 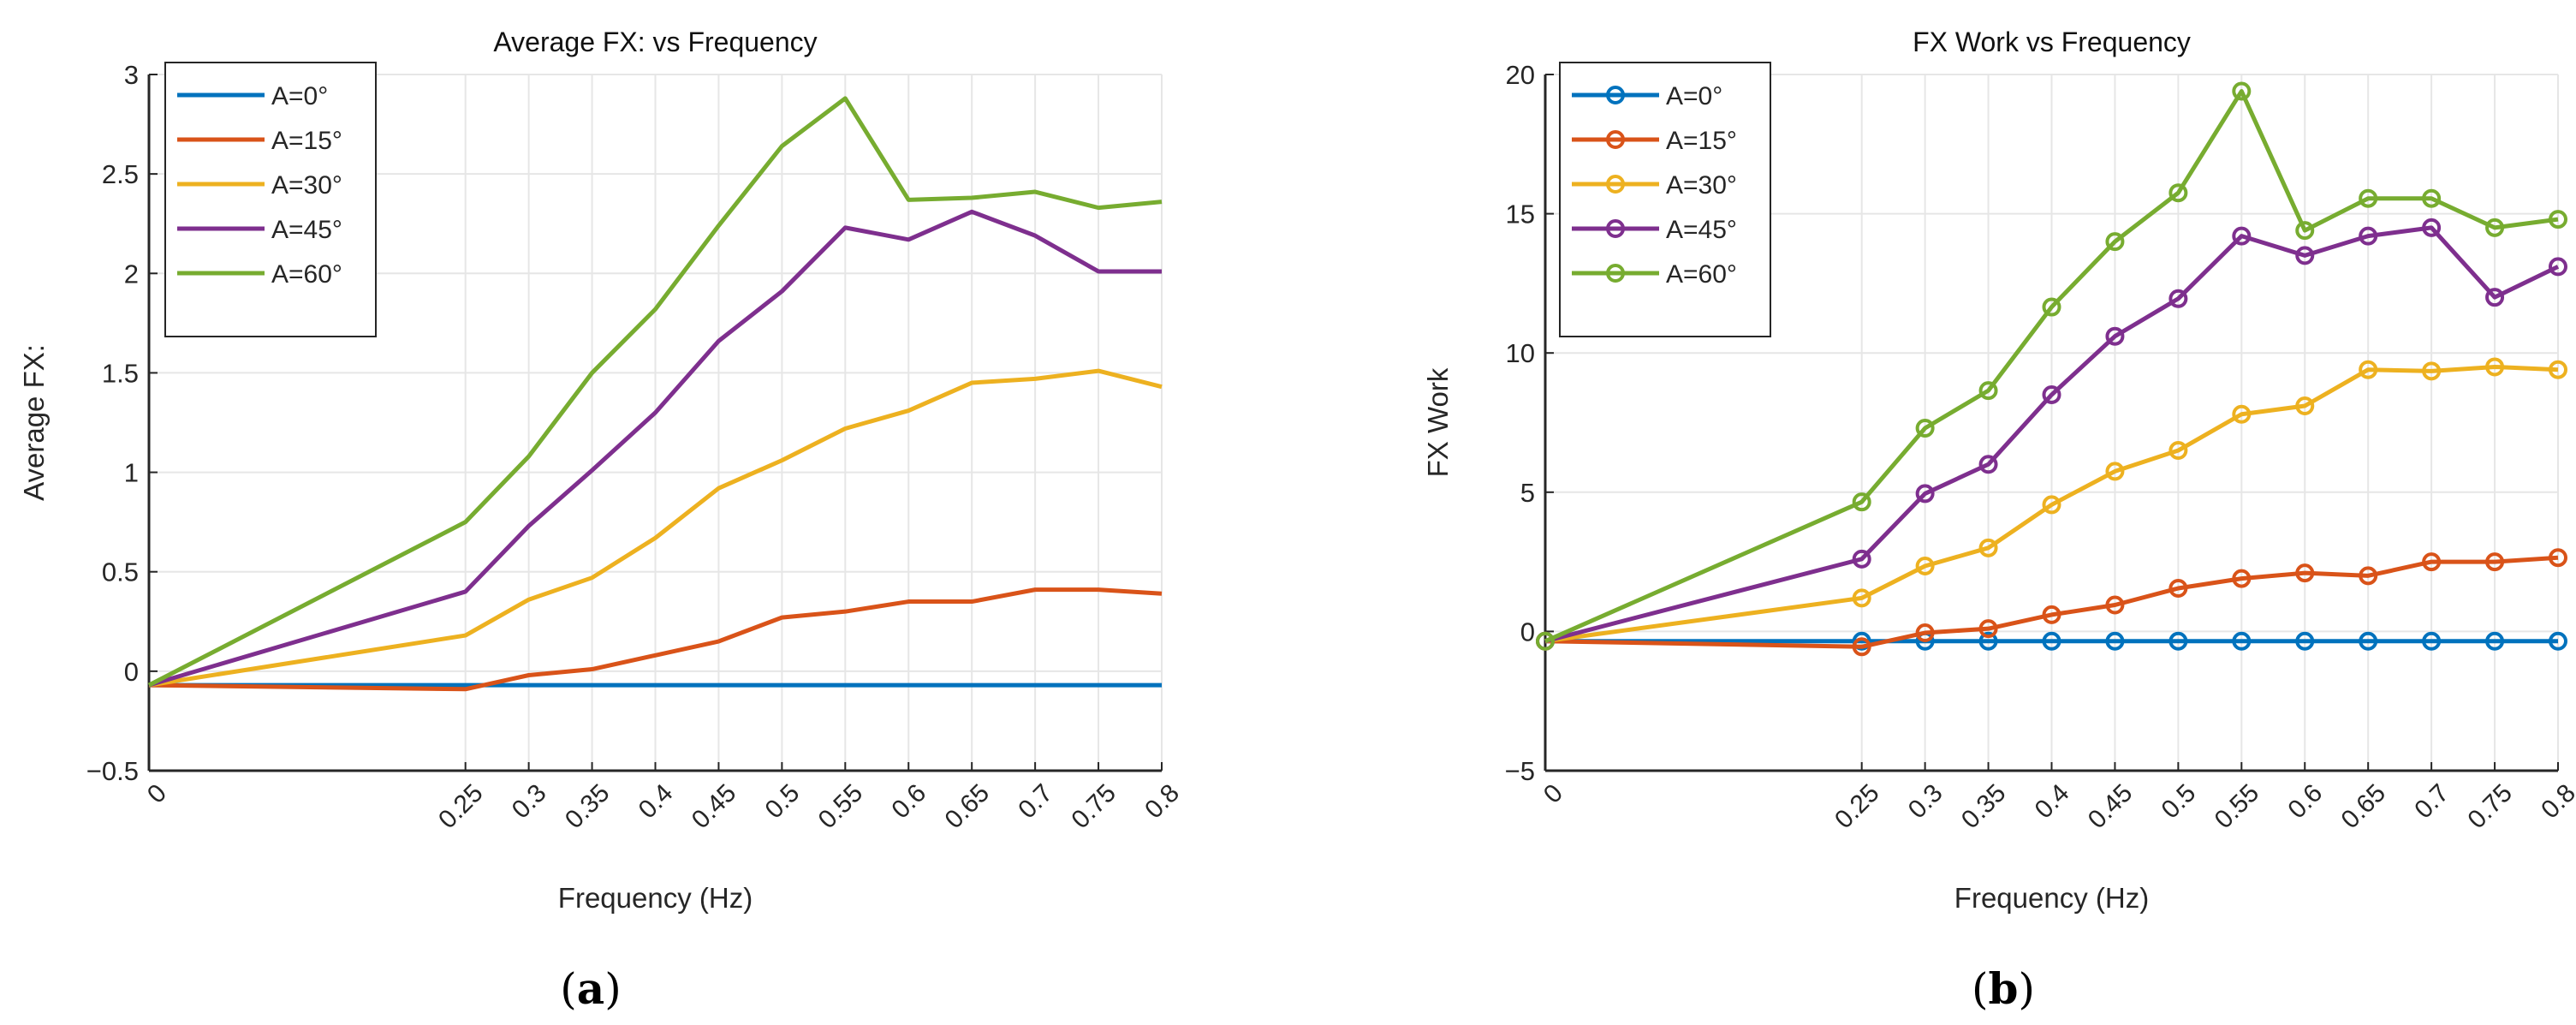 What do you see at coordinates (655, 898) in the screenshot?
I see `x-axis-label: Frequency (Hz)` at bounding box center [655, 898].